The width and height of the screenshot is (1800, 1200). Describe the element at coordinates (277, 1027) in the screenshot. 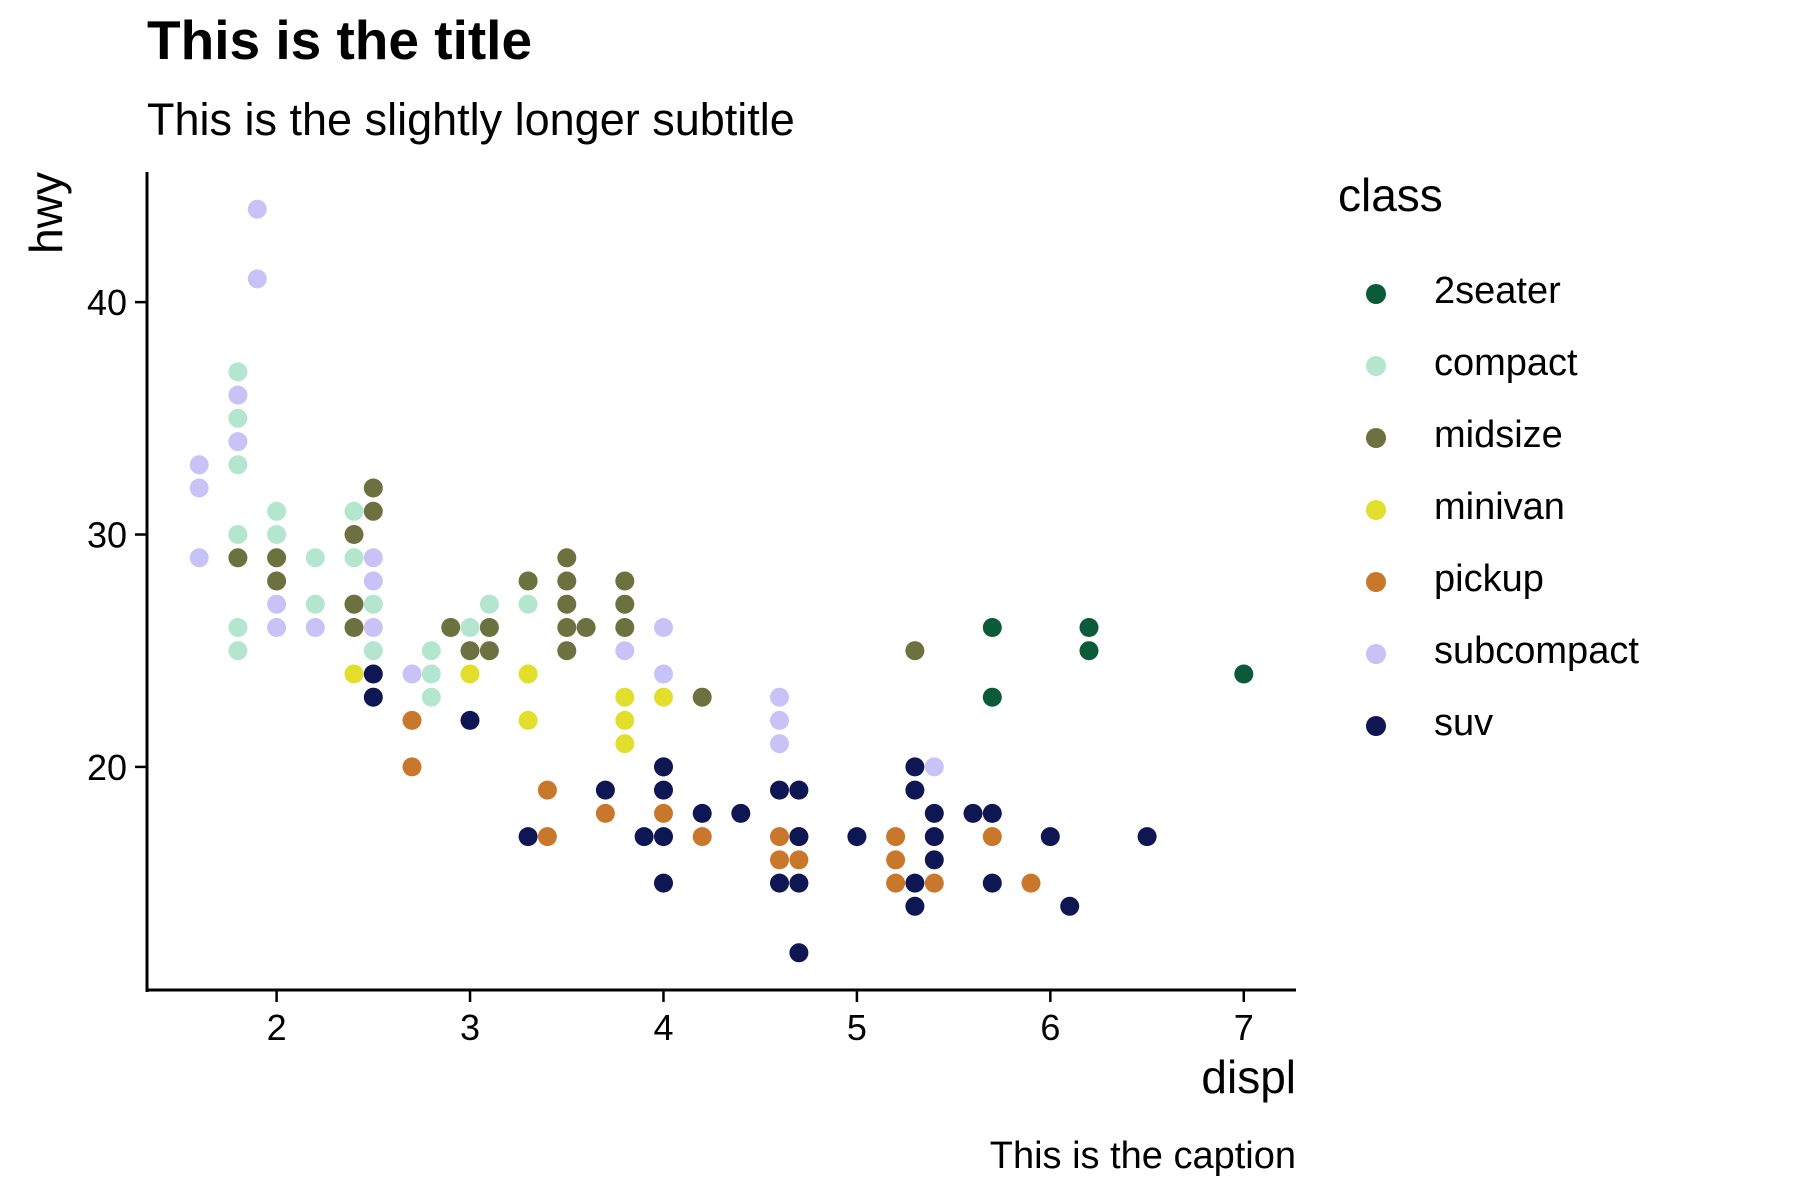

I see `x-tick-label-2: 2` at that location.